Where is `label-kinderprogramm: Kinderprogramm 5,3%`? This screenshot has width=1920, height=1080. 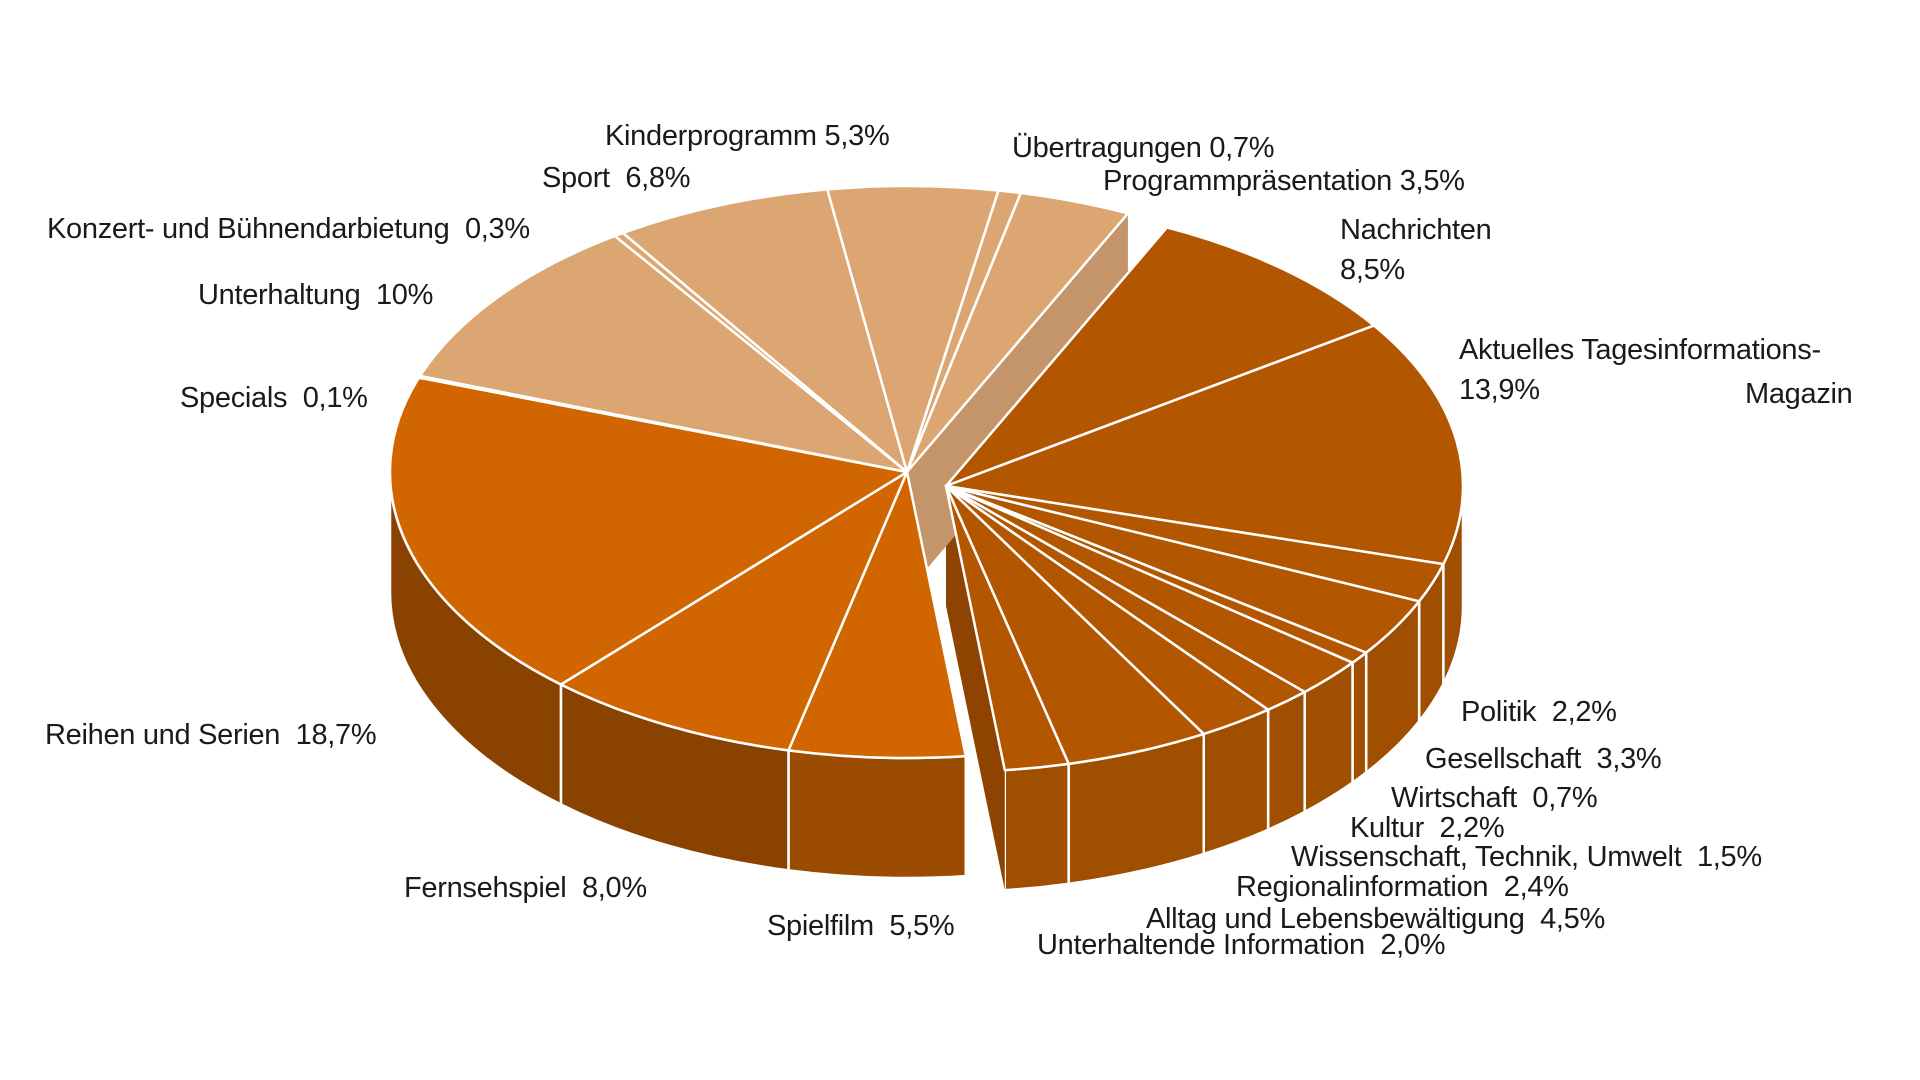 label-kinderprogramm: Kinderprogramm 5,3% is located at coordinates (747, 136).